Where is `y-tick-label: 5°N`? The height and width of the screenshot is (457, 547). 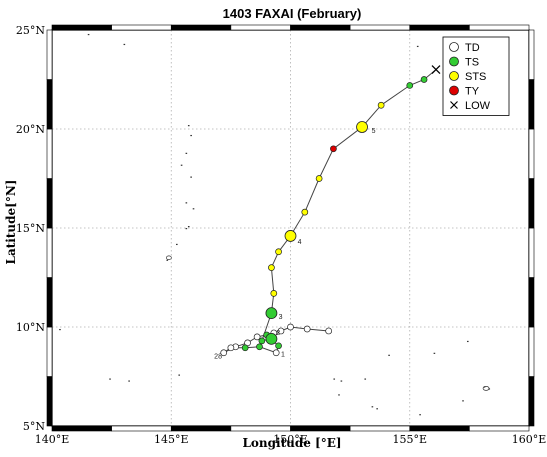
y-tick-label: 5°N is located at coordinates (34, 426).